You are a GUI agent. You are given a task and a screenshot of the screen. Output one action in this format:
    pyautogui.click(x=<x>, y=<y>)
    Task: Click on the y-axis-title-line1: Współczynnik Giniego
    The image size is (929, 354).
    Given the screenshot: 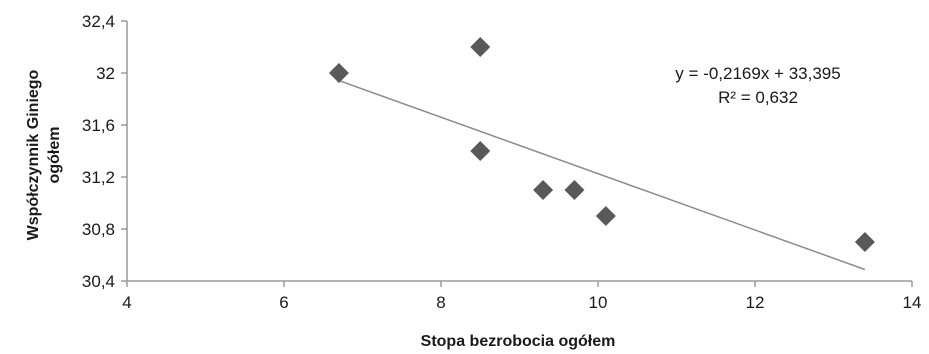 What is the action you would take?
    pyautogui.click(x=33, y=154)
    